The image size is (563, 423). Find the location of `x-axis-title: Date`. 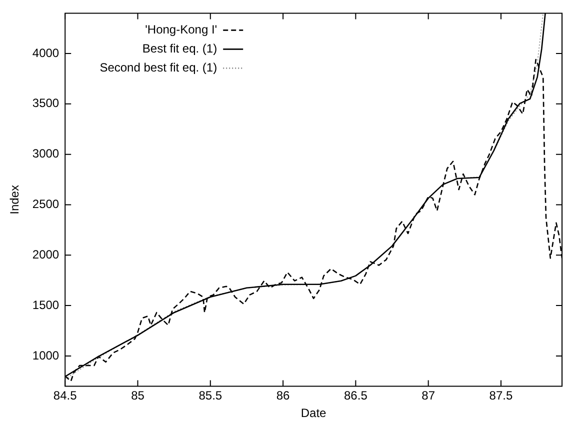

x-axis-title: Date is located at coordinates (313, 413).